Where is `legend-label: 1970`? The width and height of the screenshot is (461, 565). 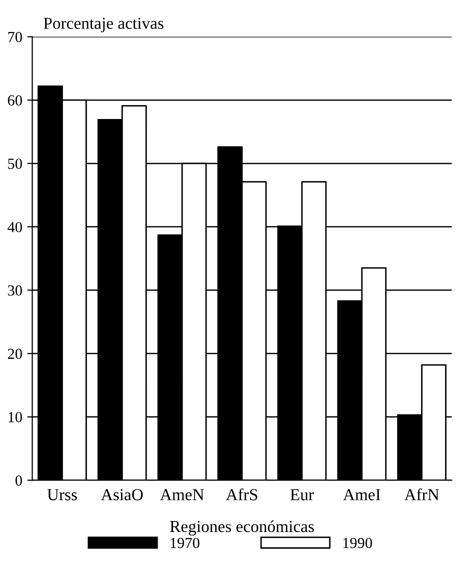
legend-label: 1970 is located at coordinates (185, 543).